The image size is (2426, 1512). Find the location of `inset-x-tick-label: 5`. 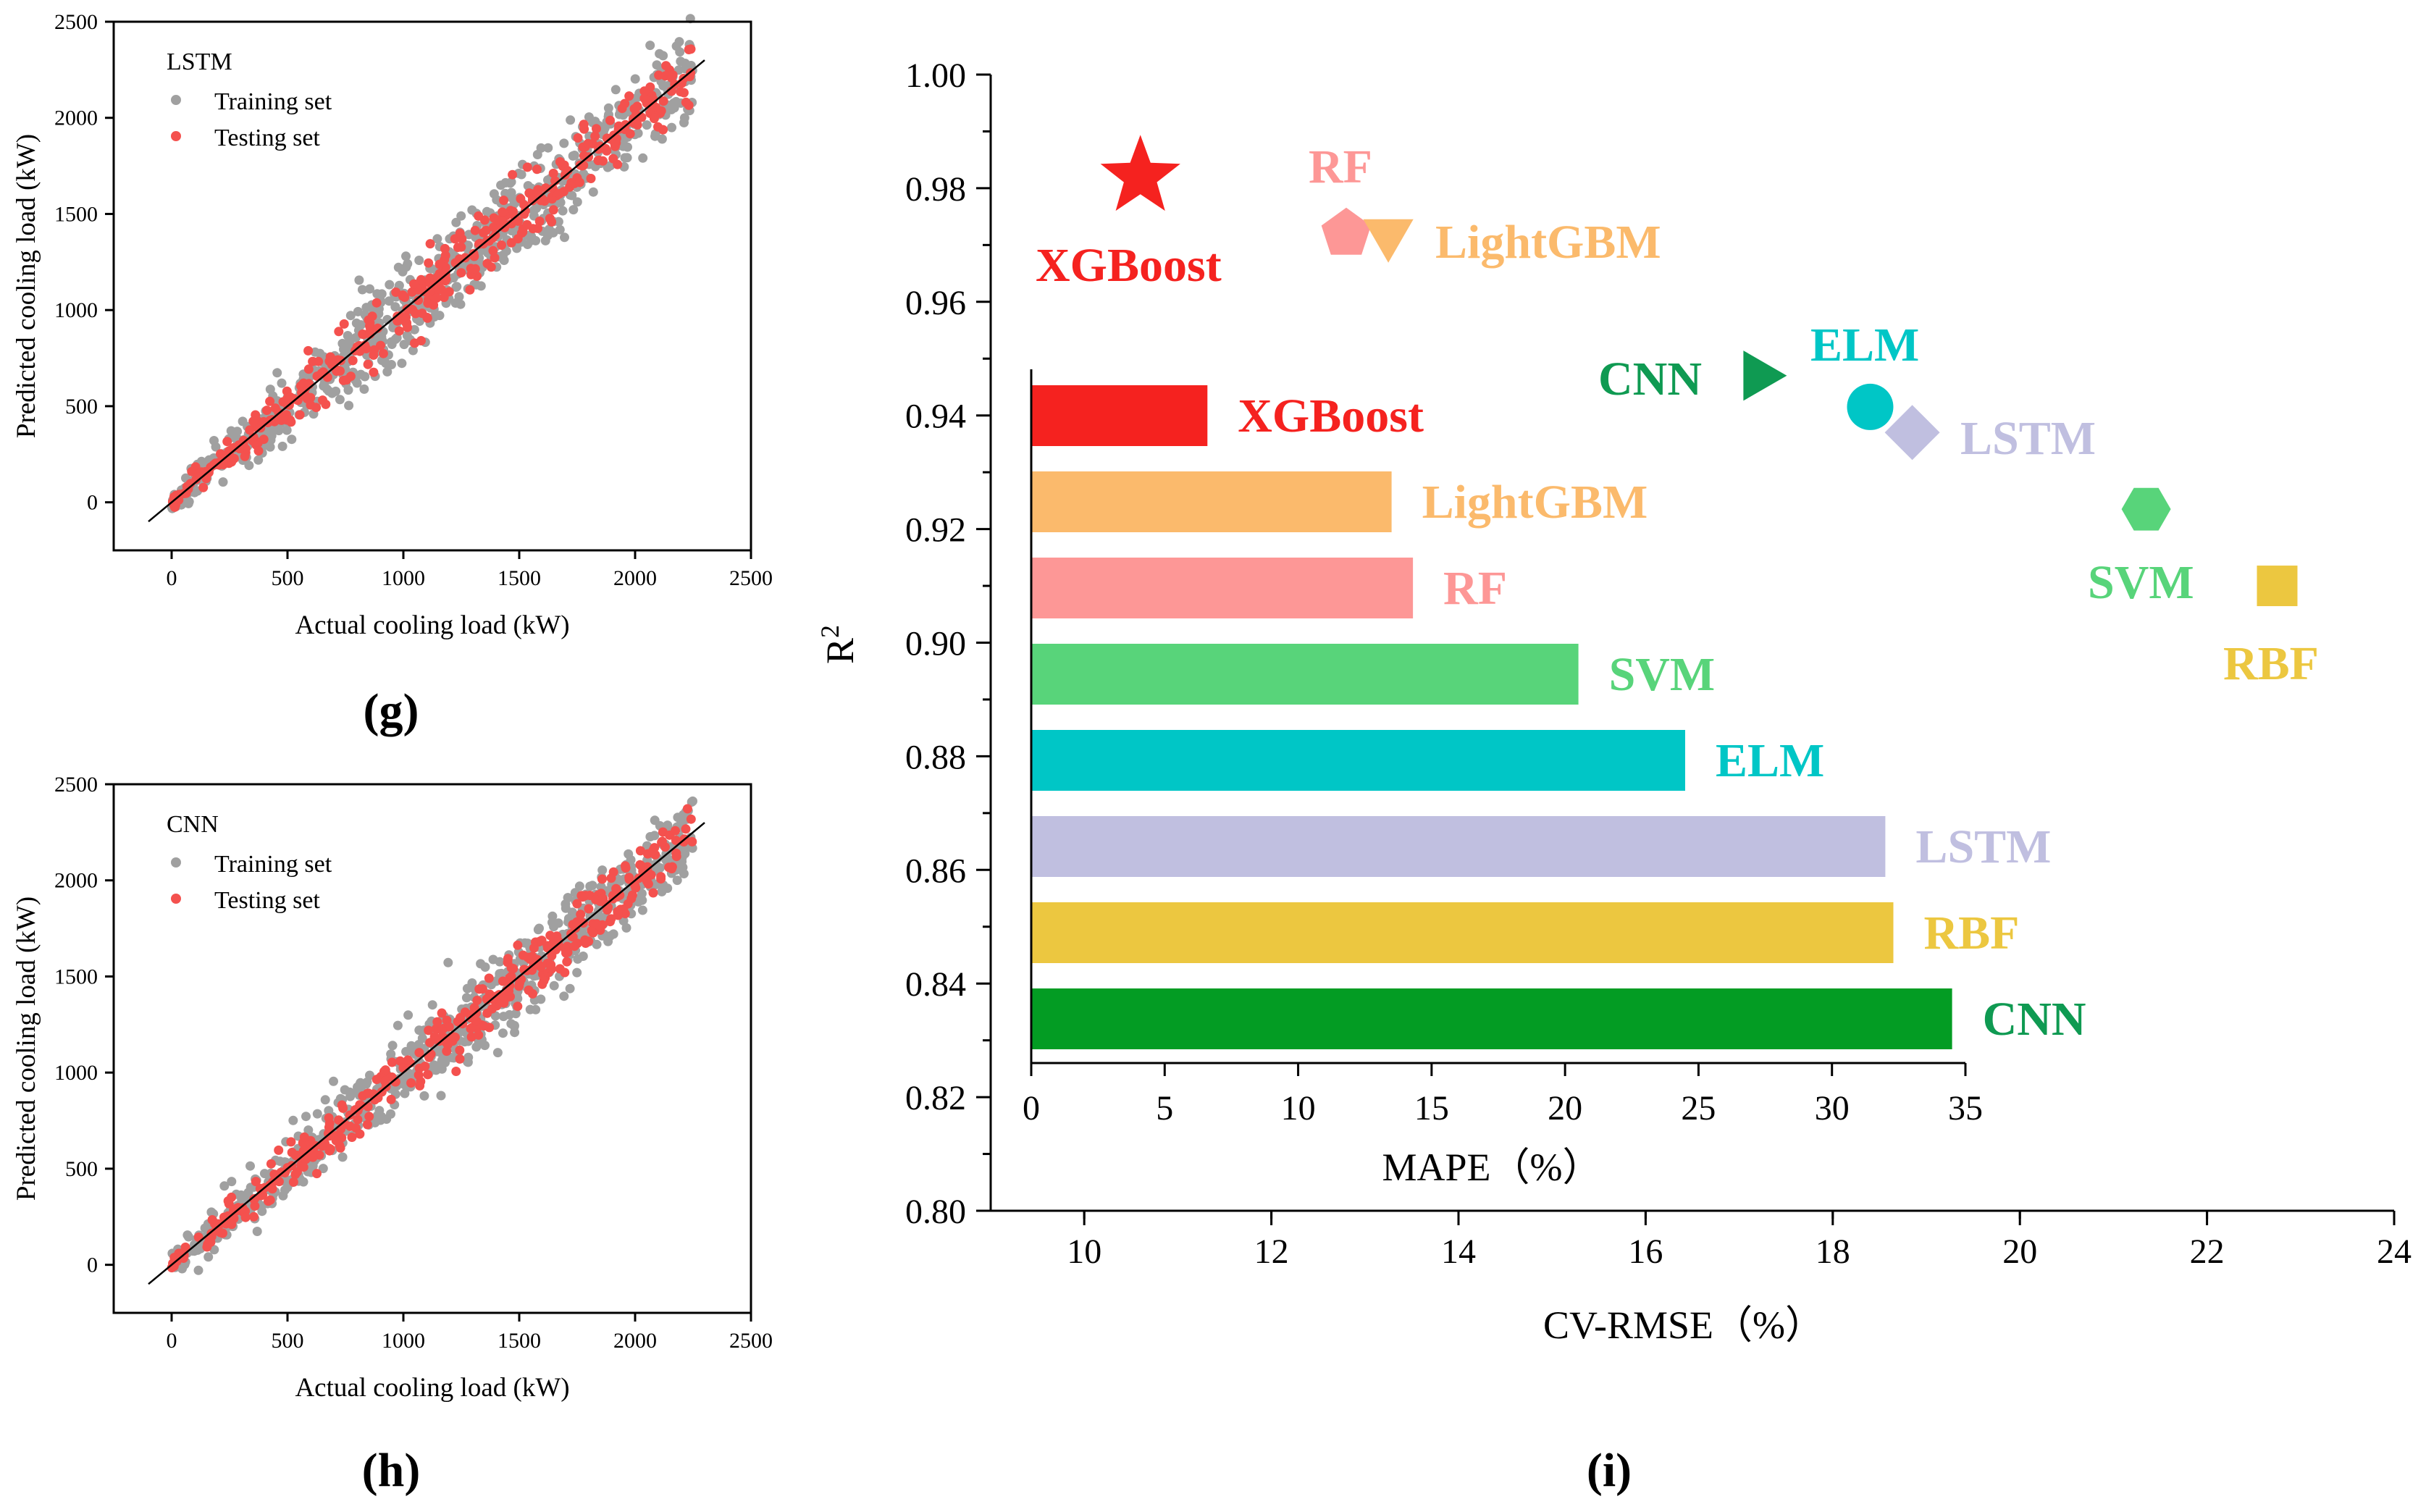

inset-x-tick-label: 5 is located at coordinates (1164, 1108).